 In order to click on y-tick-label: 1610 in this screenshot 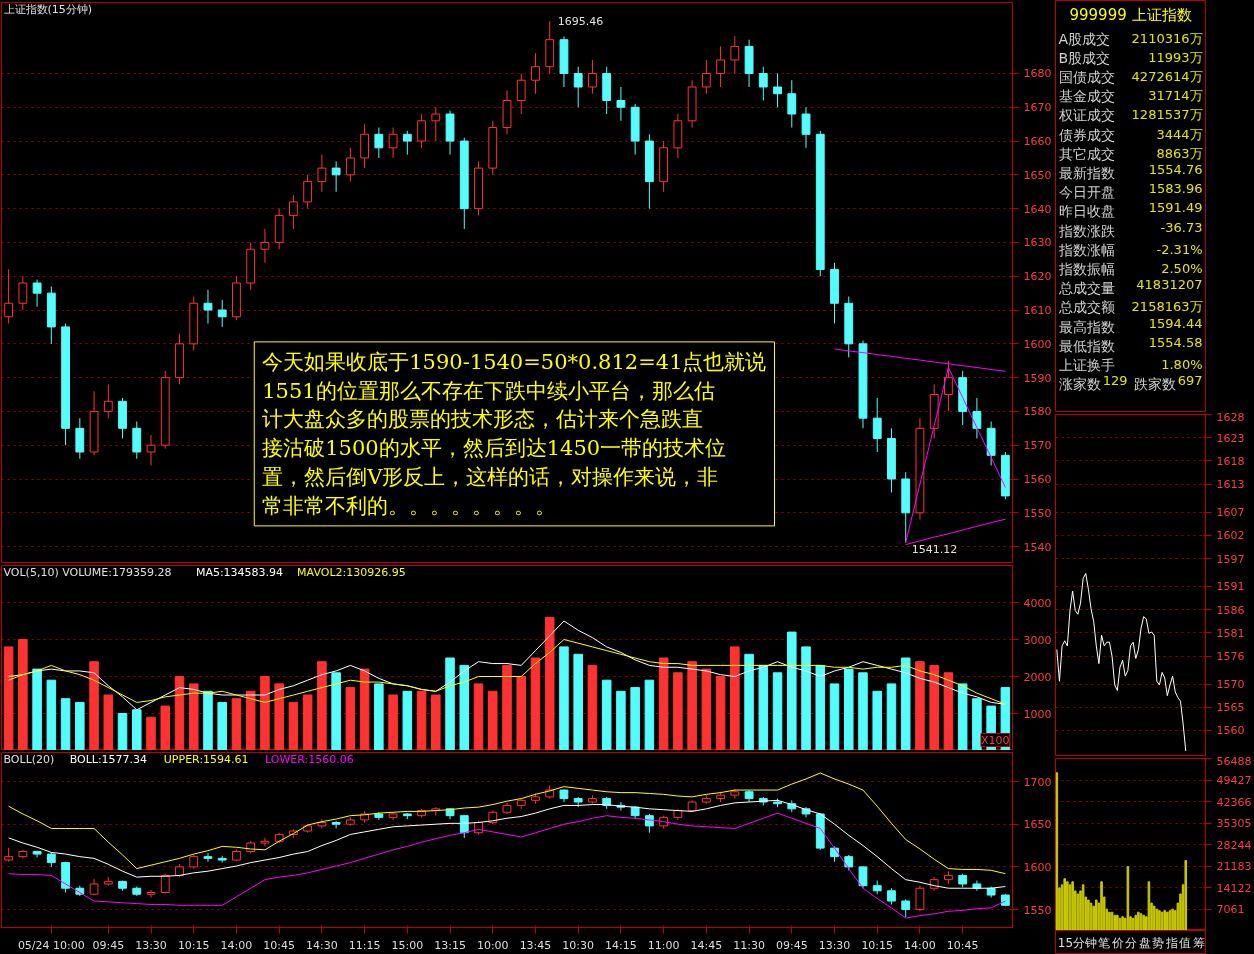, I will do `click(1037, 311)`.